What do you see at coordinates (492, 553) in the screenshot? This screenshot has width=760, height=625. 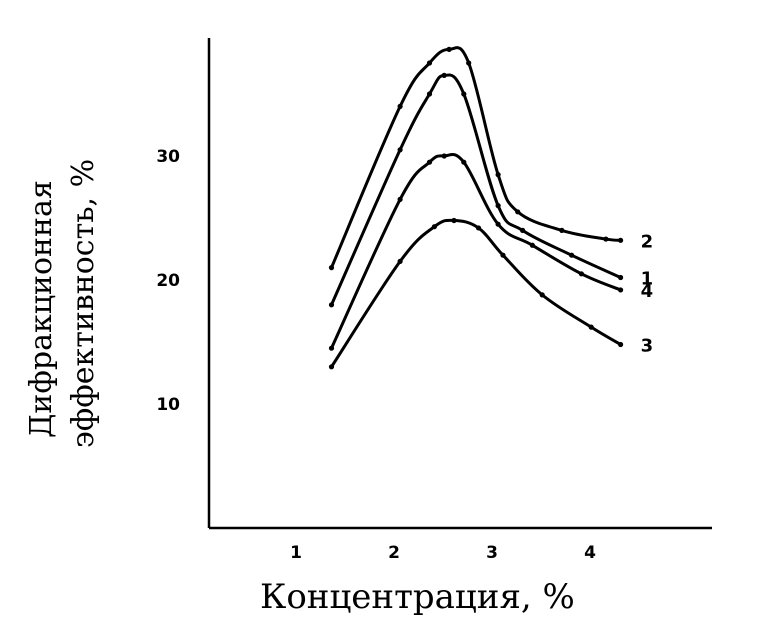 I see `x-tick-label: 3` at bounding box center [492, 553].